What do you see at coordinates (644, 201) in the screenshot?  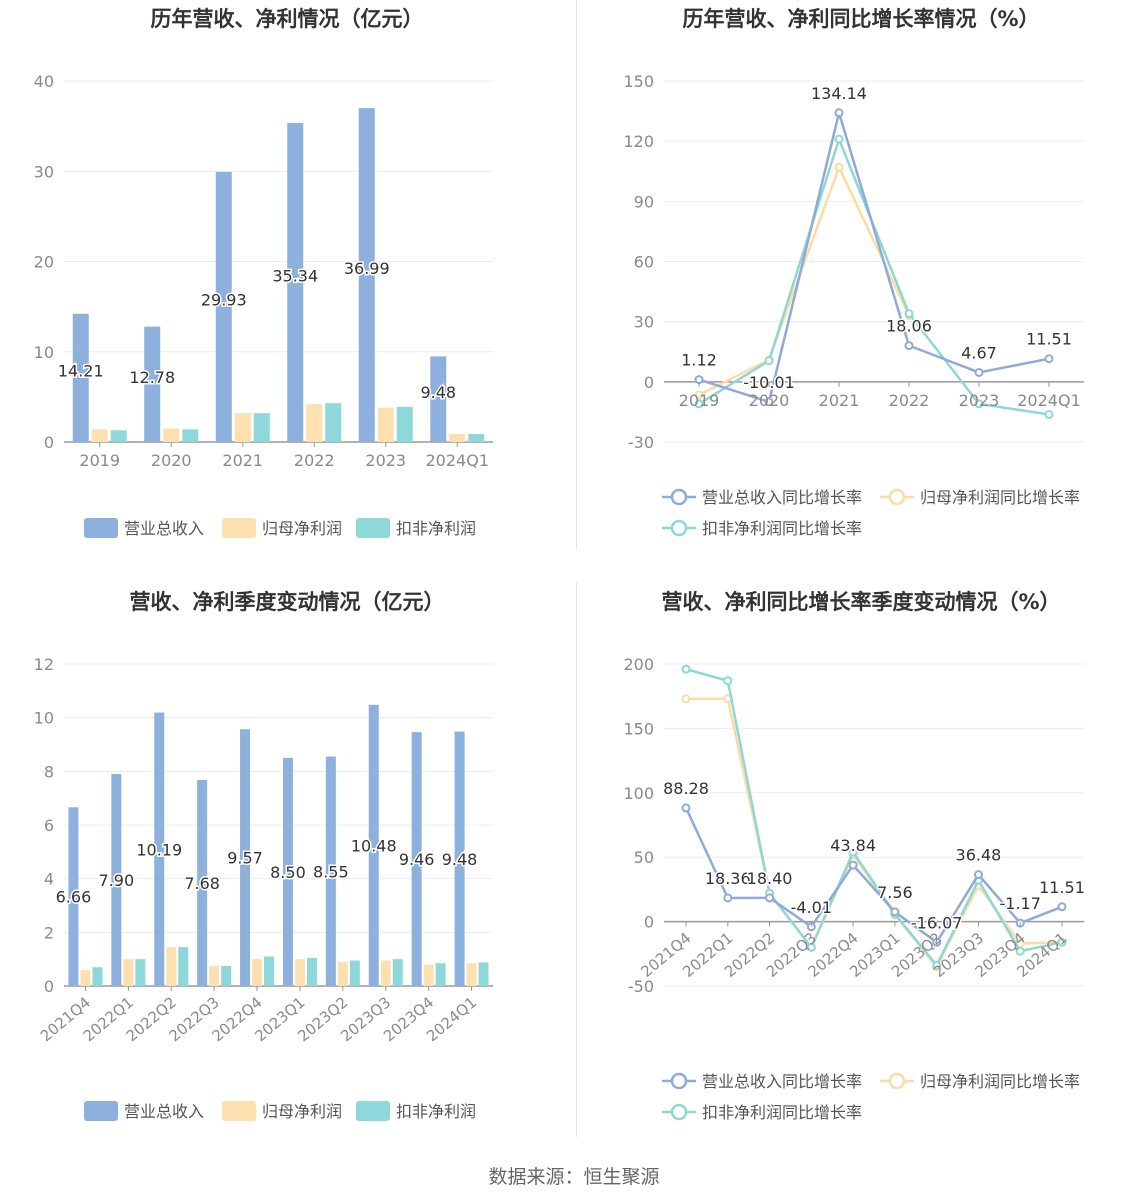 I see `y-tick-label: 90` at bounding box center [644, 201].